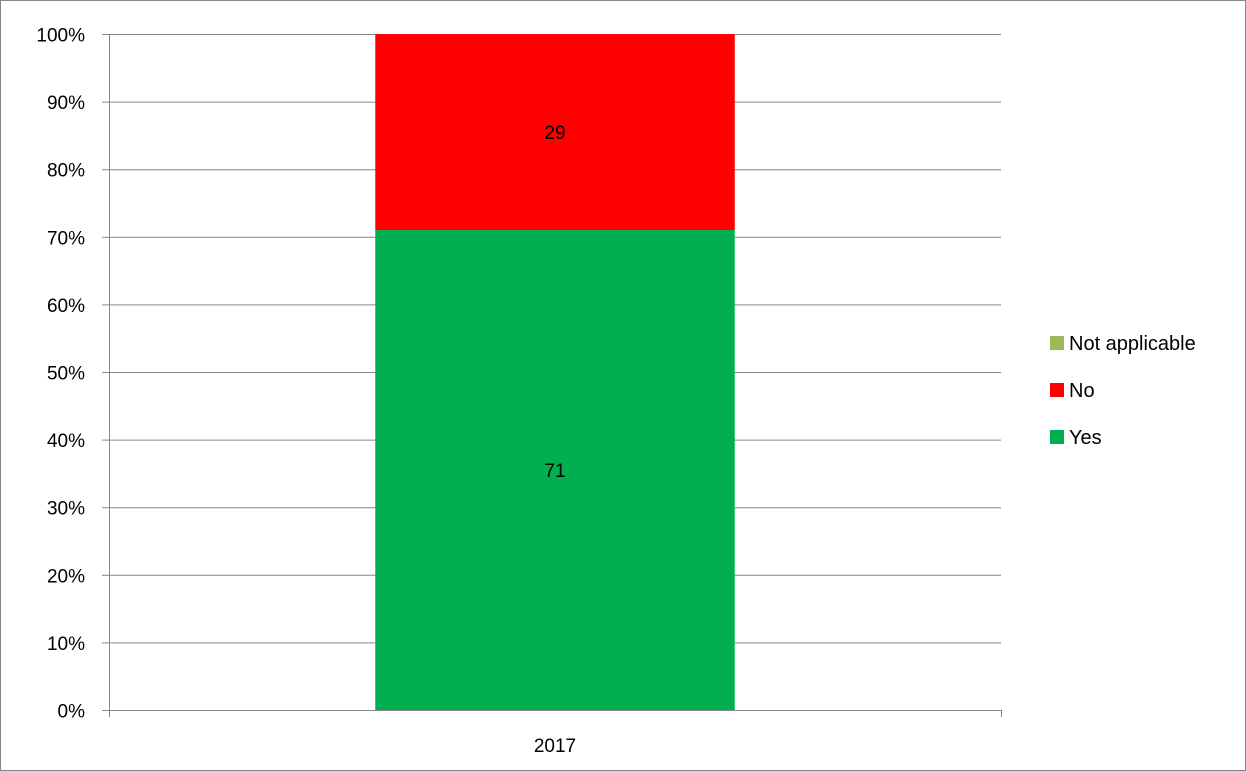 The image size is (1246, 771). What do you see at coordinates (66, 644) in the screenshot?
I see `y-tick-label: 10%` at bounding box center [66, 644].